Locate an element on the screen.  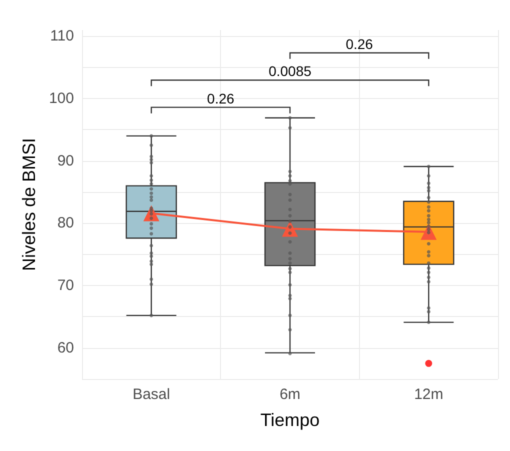
y-tick-label: 100 is located at coordinates (61, 99).